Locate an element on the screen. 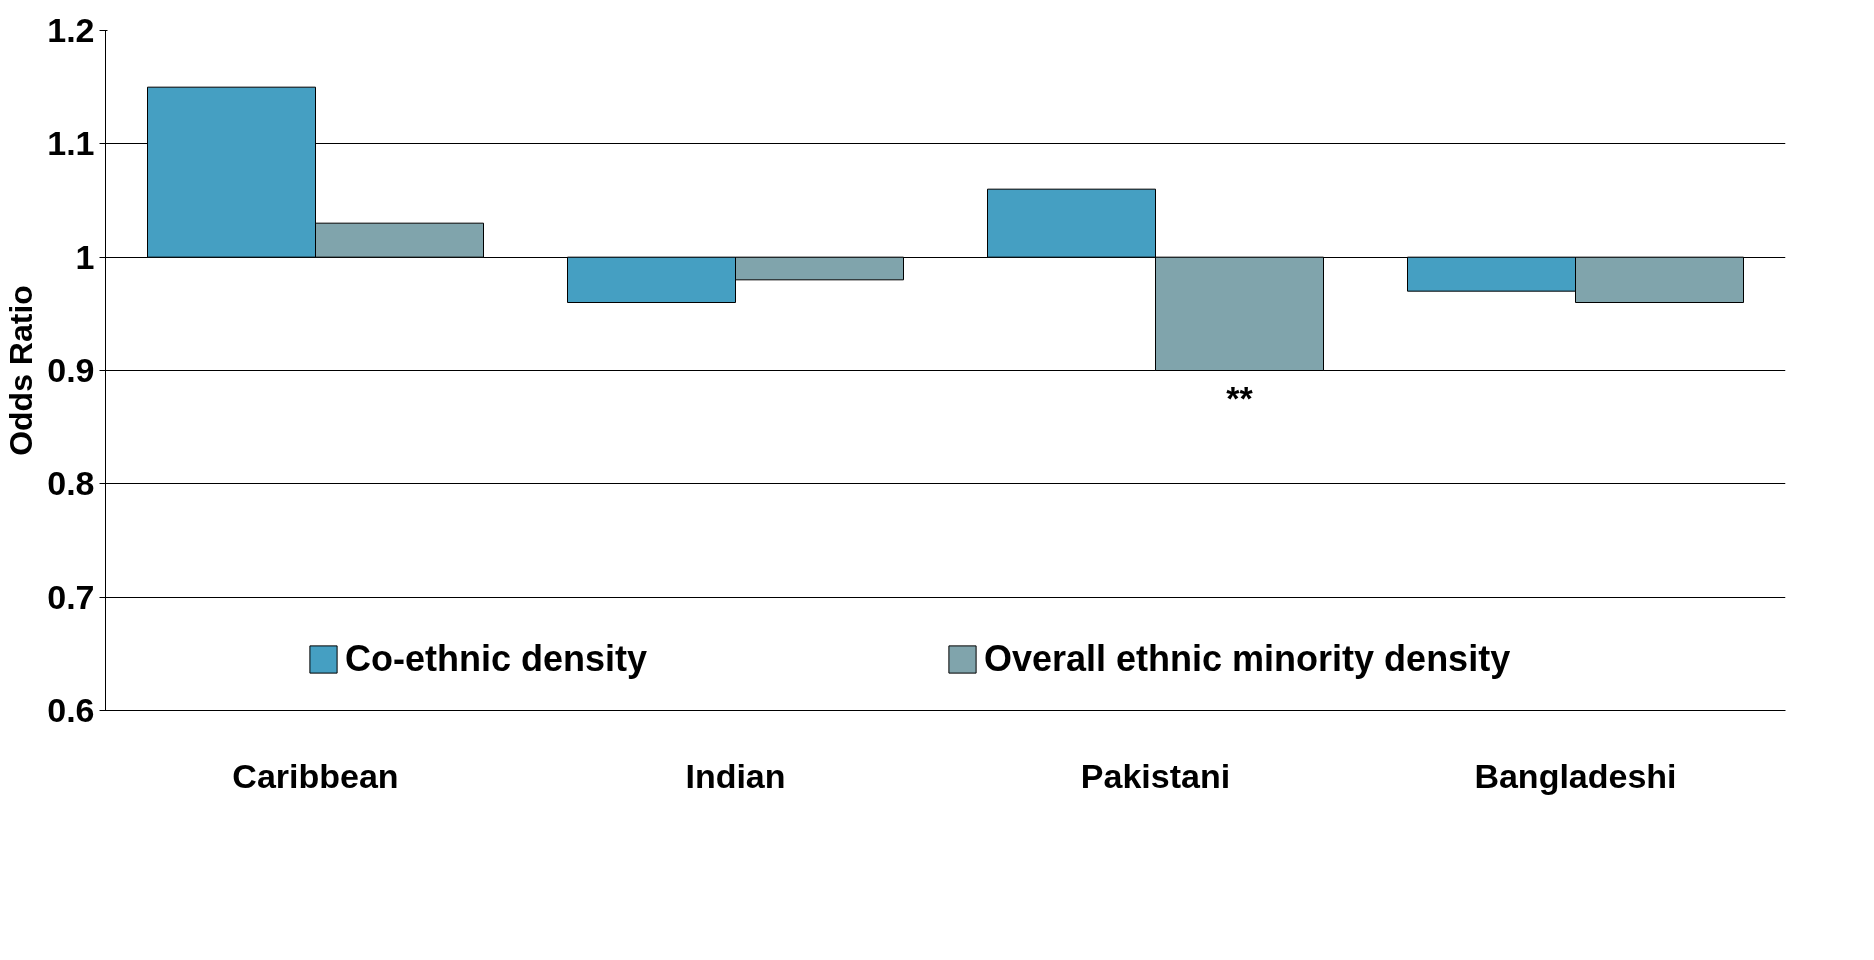 The height and width of the screenshot is (960, 1874). x-tick-label: Pakistani is located at coordinates (1155, 775).